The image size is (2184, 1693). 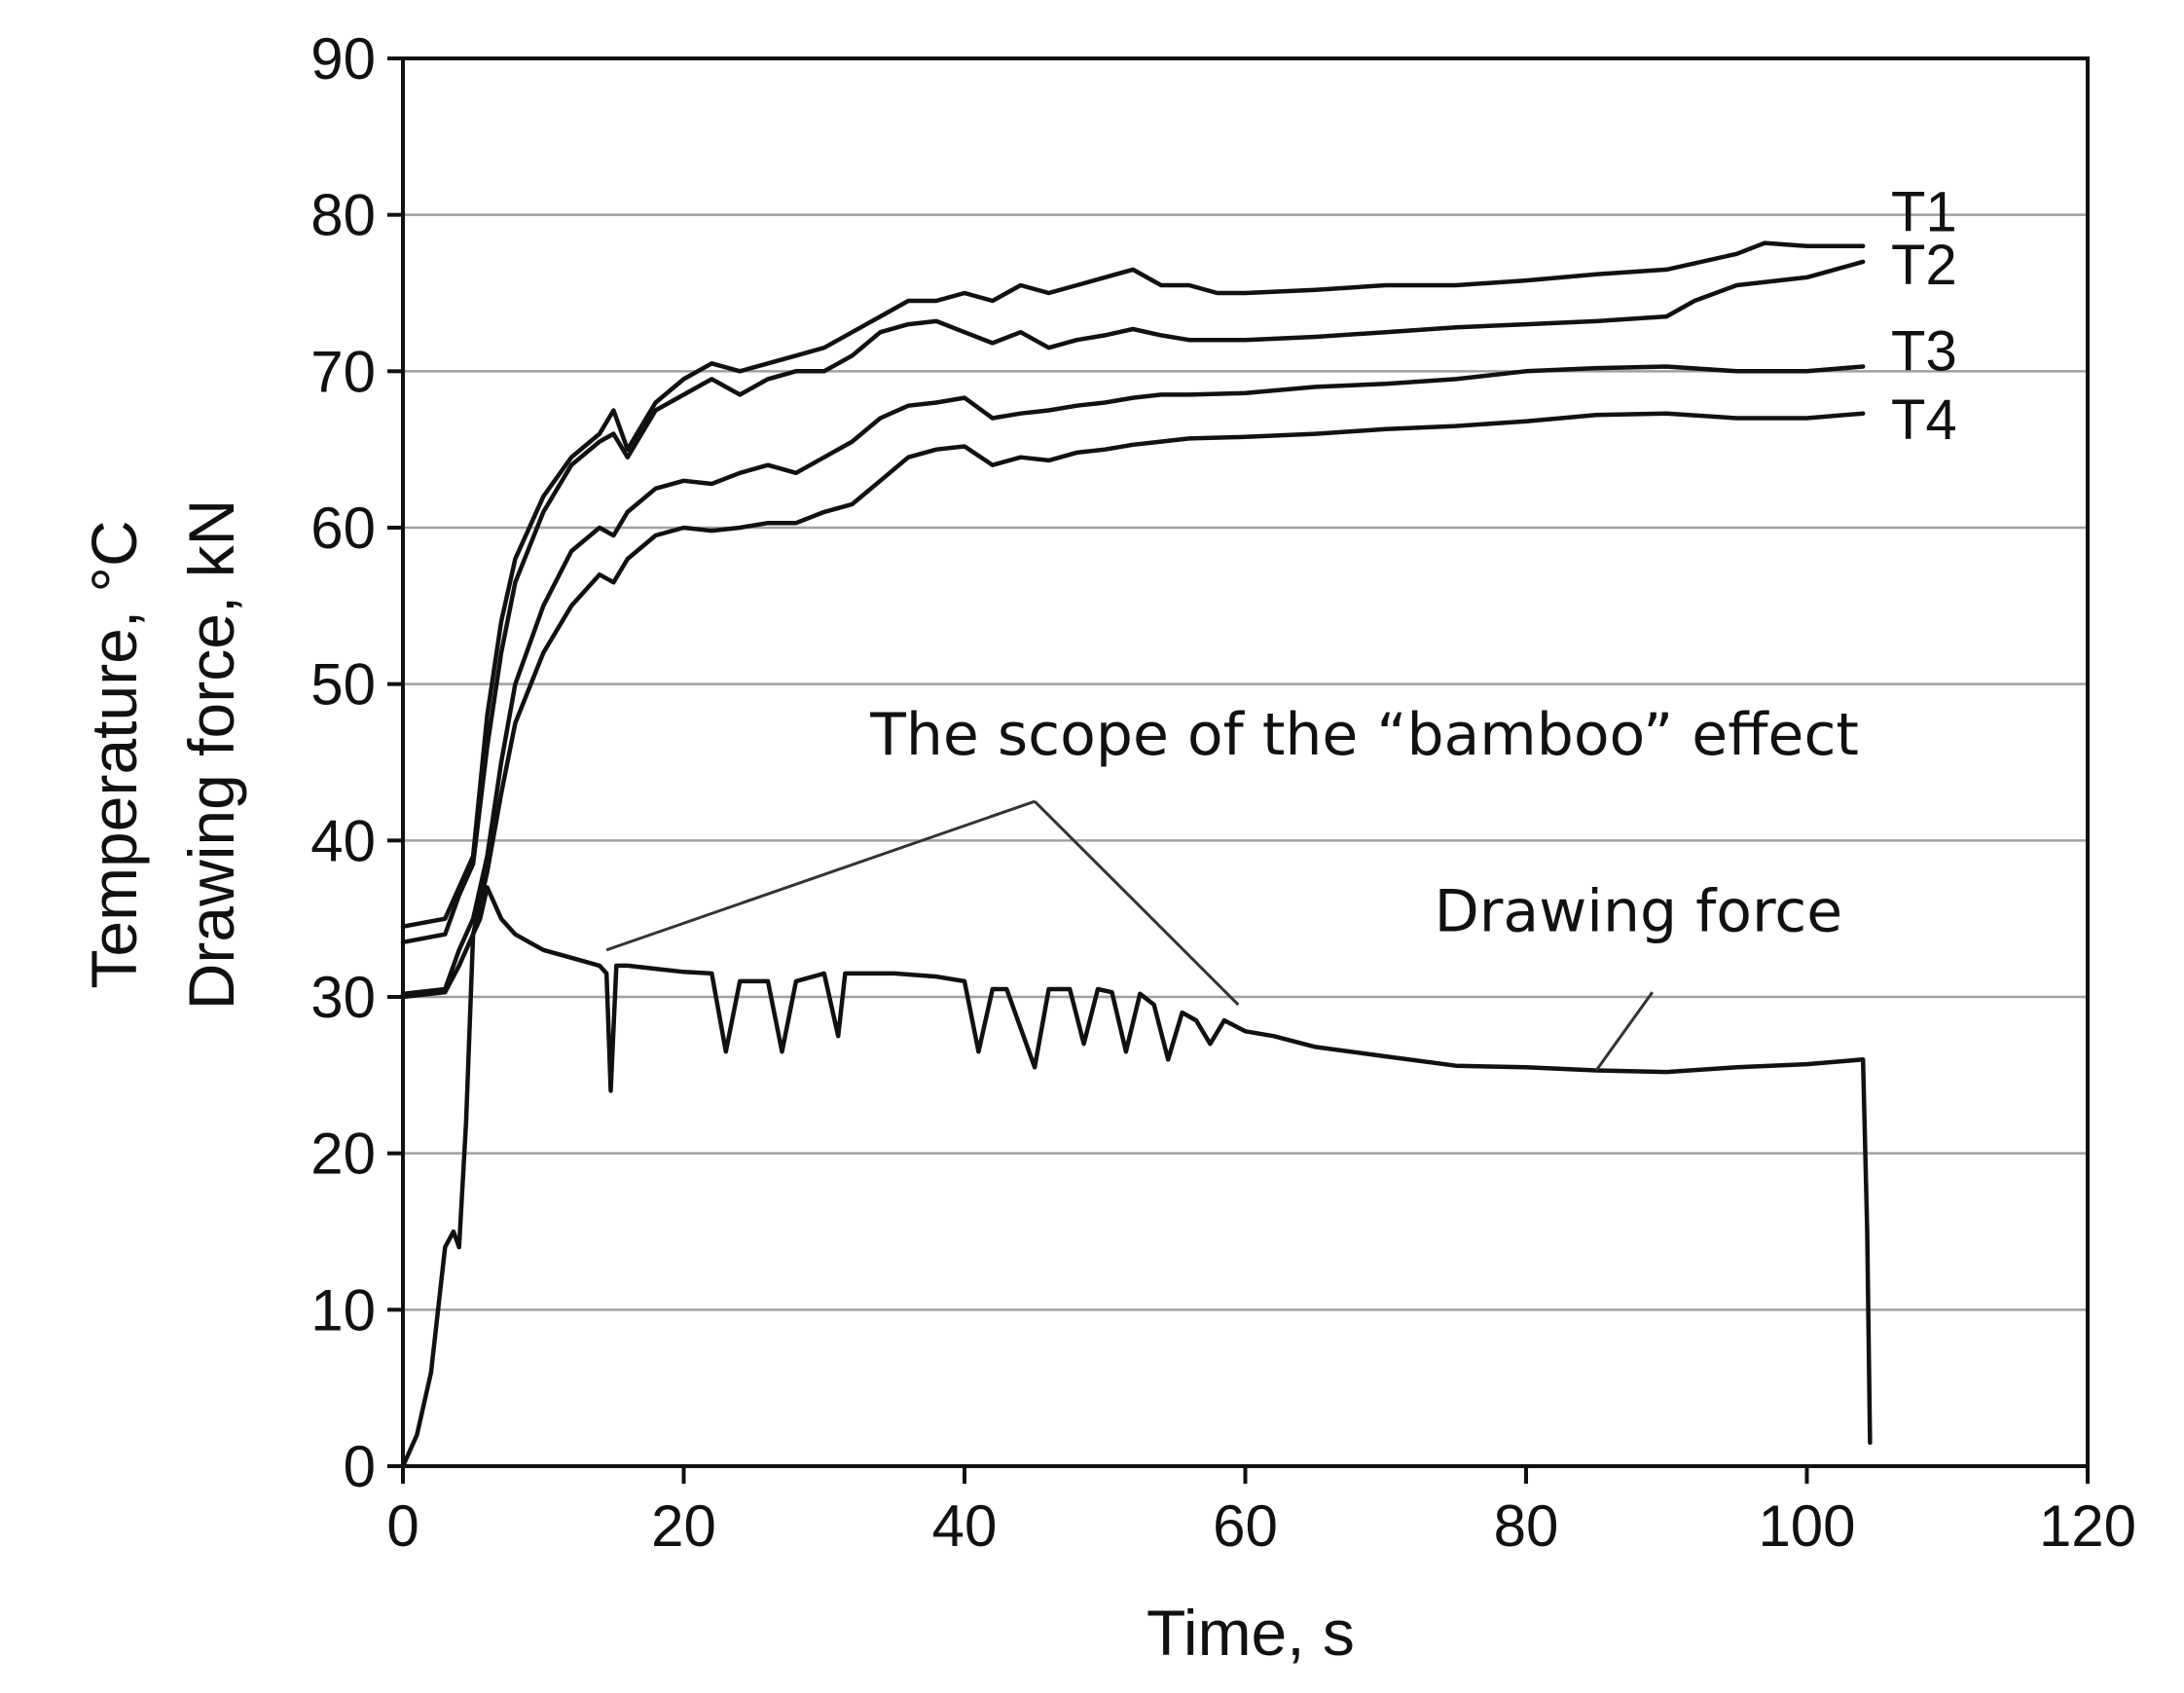 What do you see at coordinates (1924, 211) in the screenshot?
I see `series-label-t1: T1` at bounding box center [1924, 211].